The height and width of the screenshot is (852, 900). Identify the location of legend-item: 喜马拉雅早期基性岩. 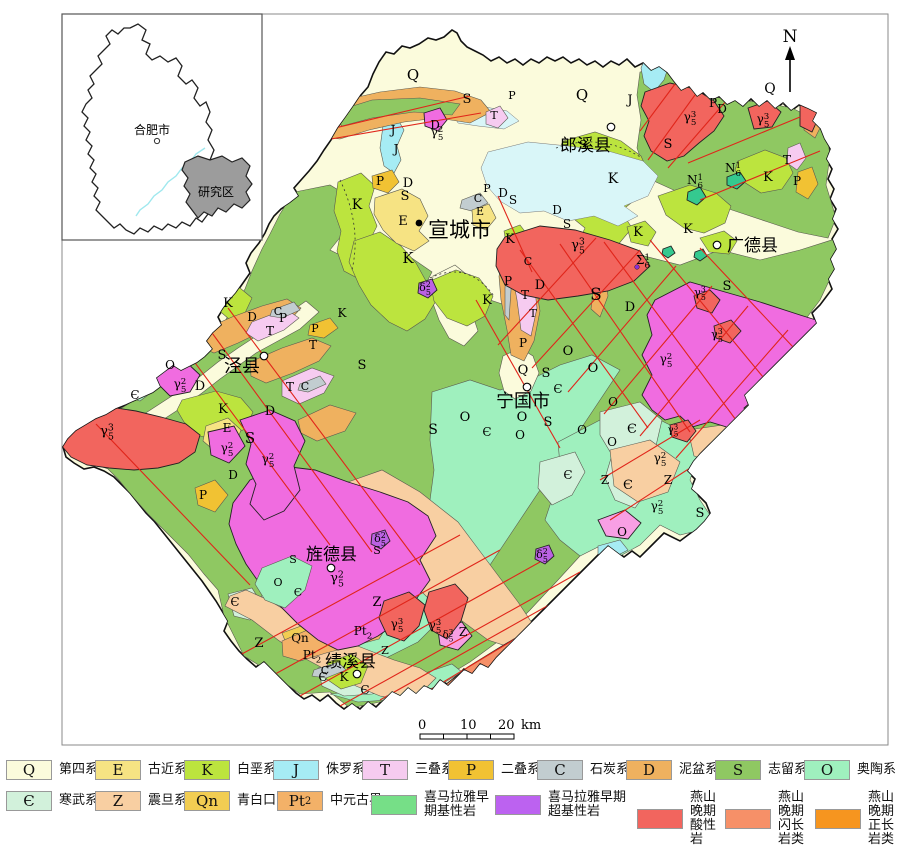
(433, 804).